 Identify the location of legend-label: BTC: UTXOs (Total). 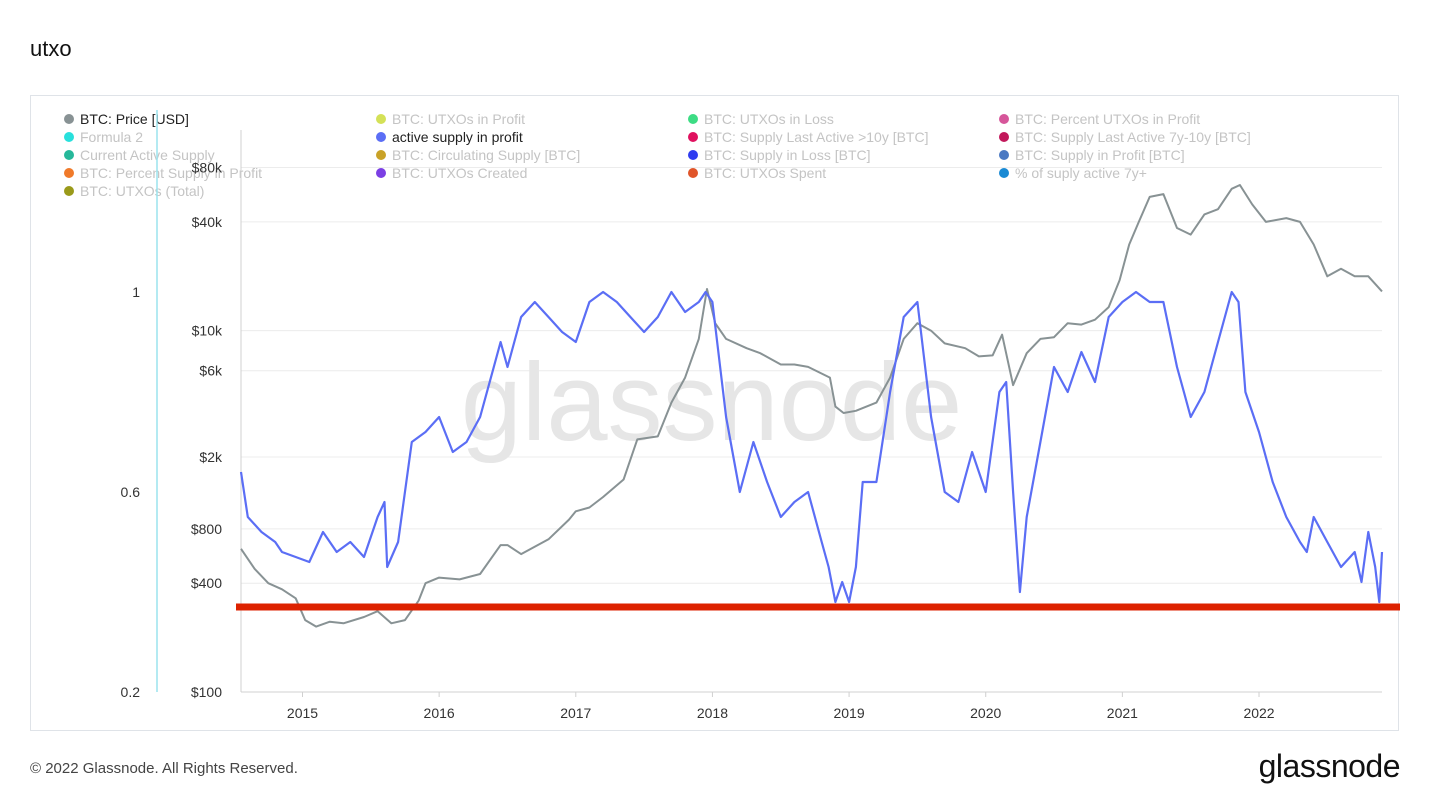
(142, 191).